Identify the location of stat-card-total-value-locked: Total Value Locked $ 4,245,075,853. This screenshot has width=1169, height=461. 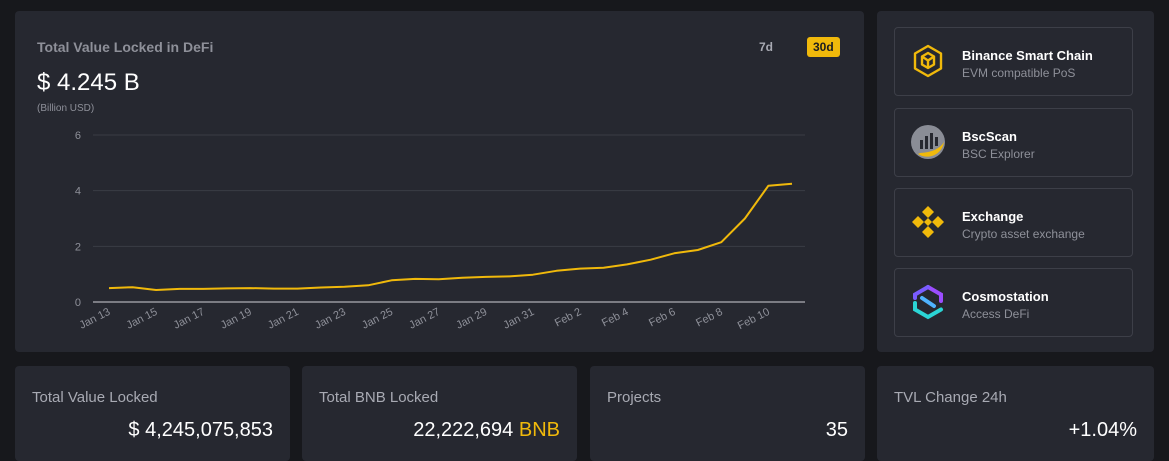
(152, 413).